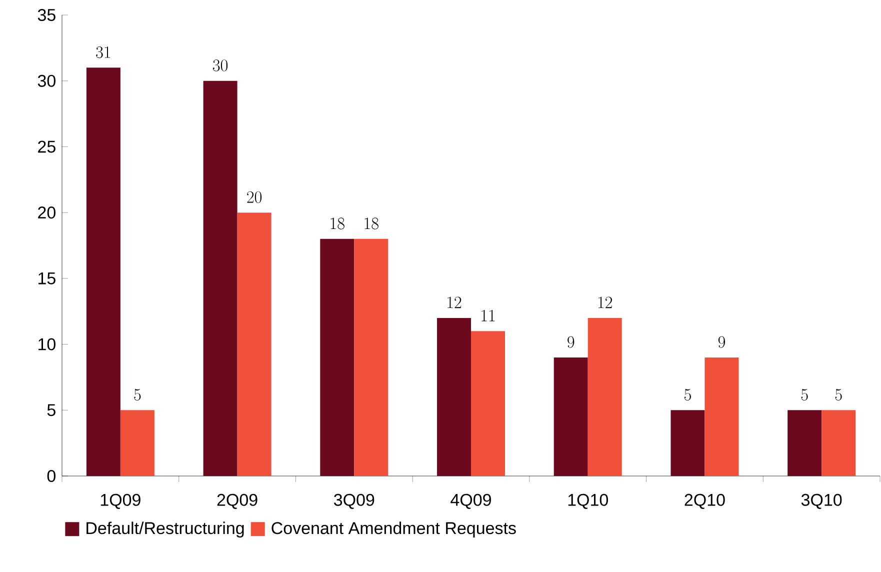 The image size is (881, 572). What do you see at coordinates (47, 146) in the screenshot?
I see `y-tick-label: 25` at bounding box center [47, 146].